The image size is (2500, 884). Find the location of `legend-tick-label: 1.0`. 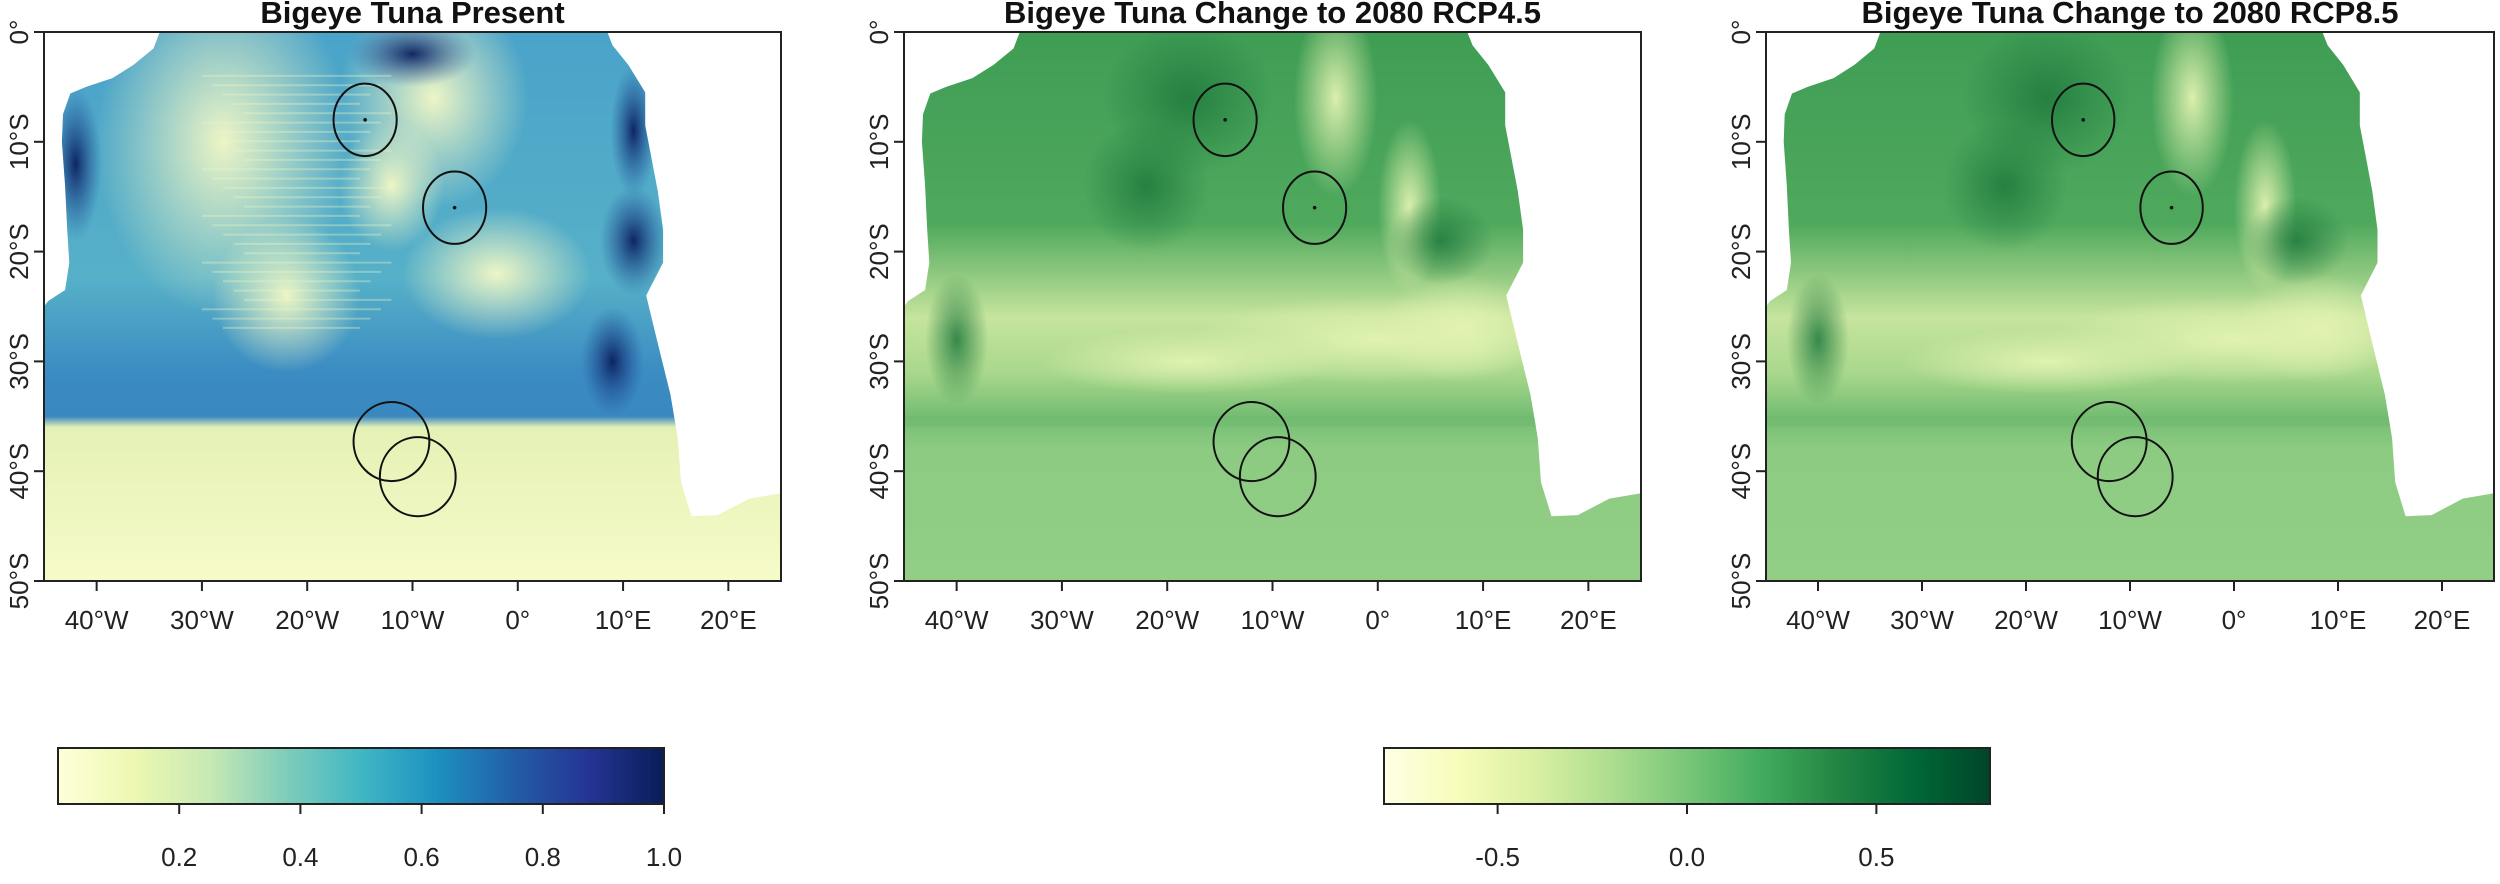

legend-tick-label: 1.0 is located at coordinates (664, 857).